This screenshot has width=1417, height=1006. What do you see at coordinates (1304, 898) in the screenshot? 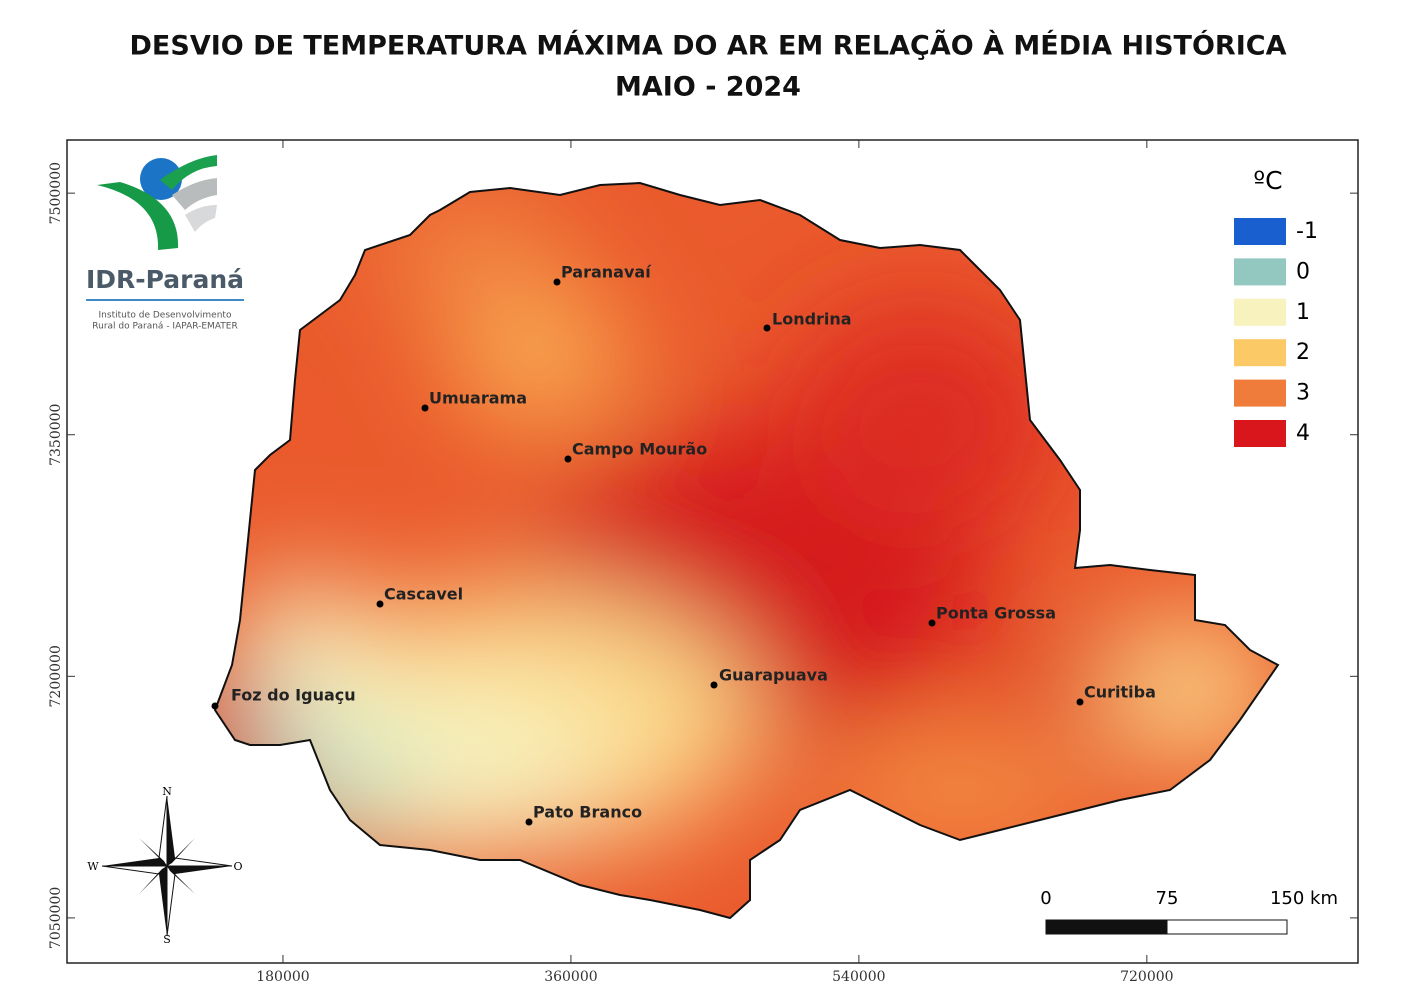
I see `scale-label: 150 km` at bounding box center [1304, 898].